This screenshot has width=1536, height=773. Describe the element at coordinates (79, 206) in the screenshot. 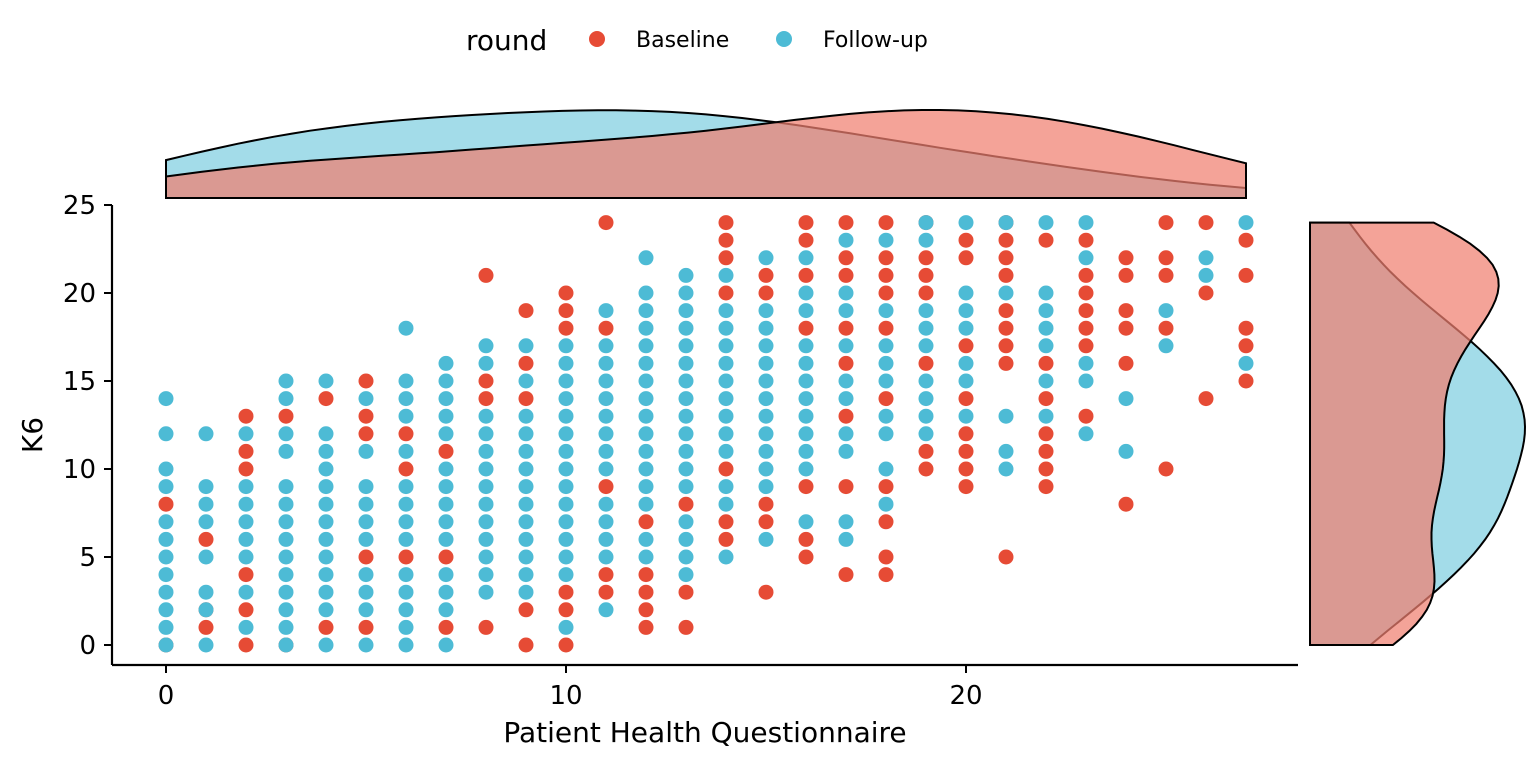

I see `y-tick-label: 25` at that location.